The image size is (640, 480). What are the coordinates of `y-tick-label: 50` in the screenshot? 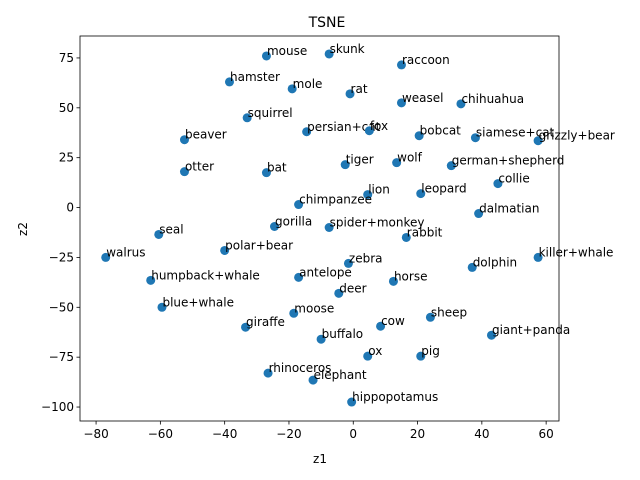 It's located at (66, 108).